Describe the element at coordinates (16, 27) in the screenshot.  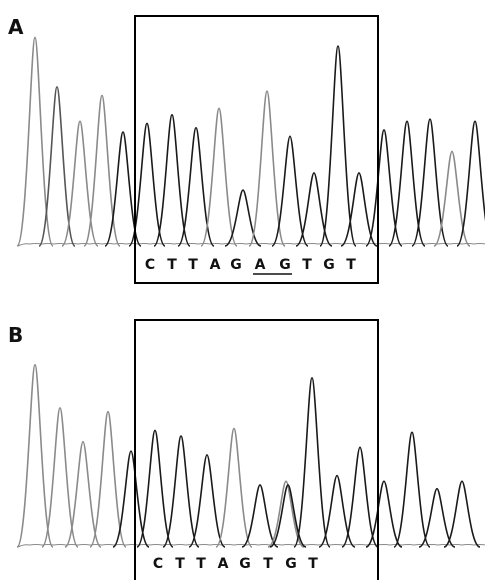
I see `panel-a-label: A` at that location.